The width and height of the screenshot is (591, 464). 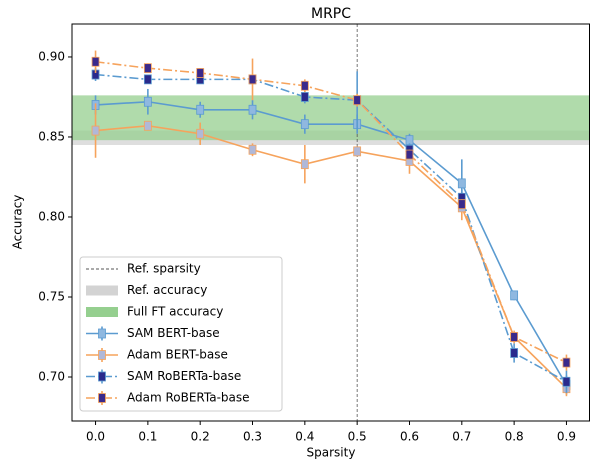 I want to click on y-tick-label: 0.85, so click(x=51, y=136).